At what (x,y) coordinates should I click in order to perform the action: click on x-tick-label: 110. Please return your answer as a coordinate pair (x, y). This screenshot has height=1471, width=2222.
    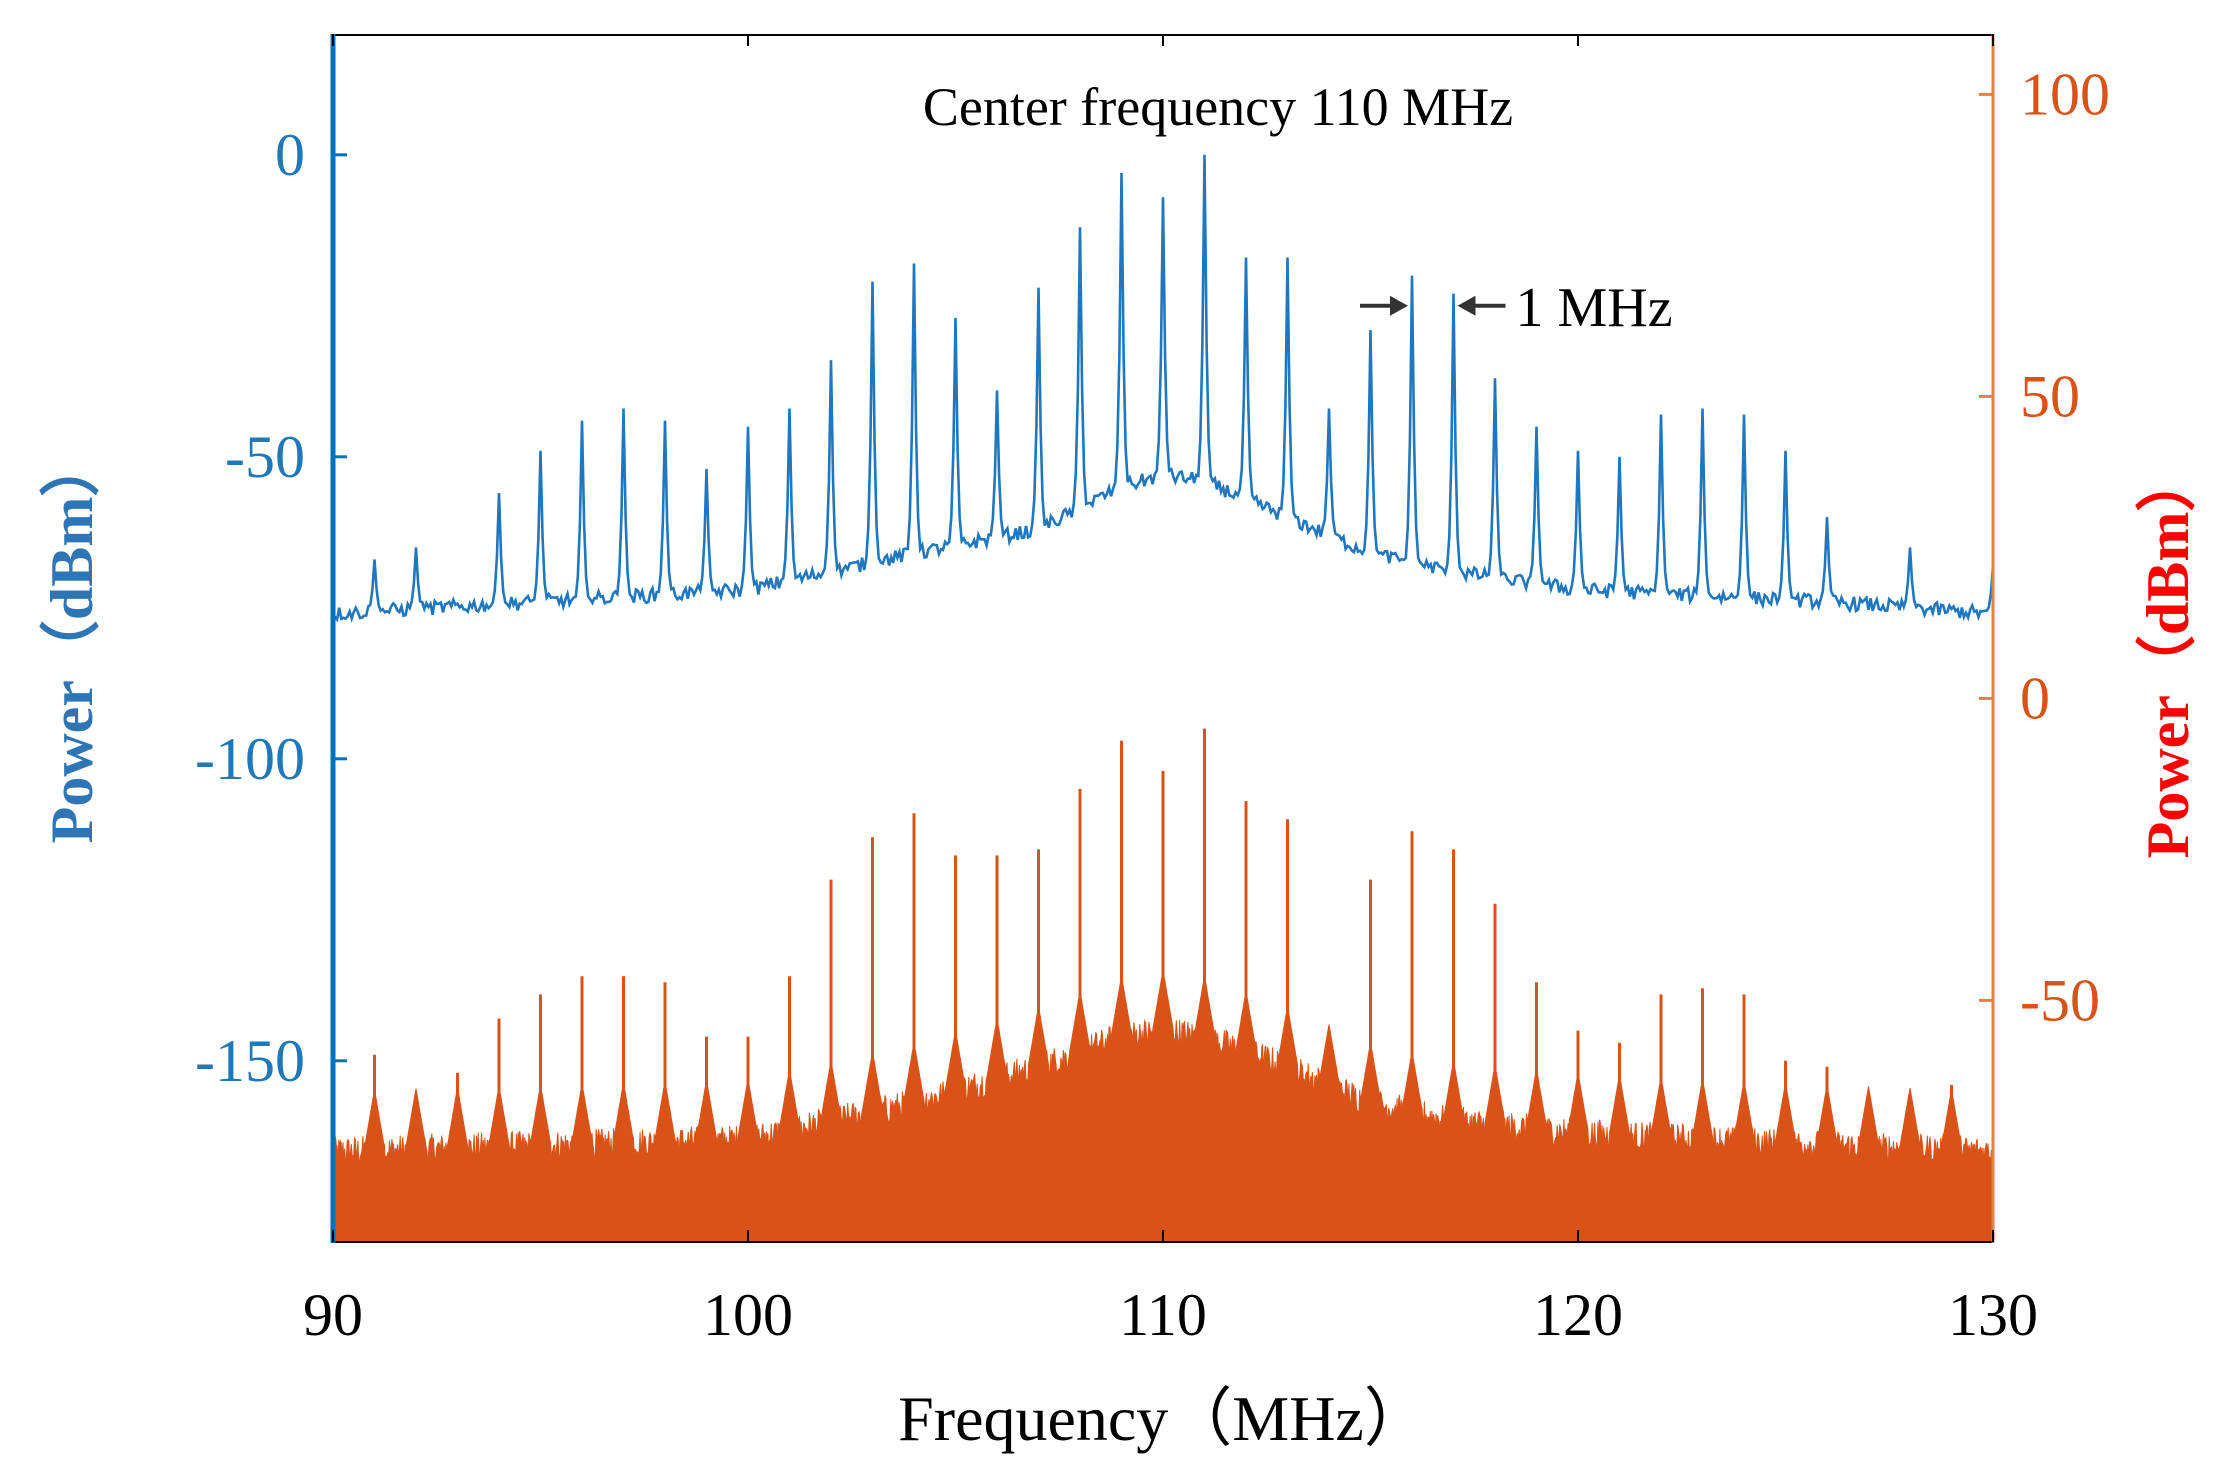
    Looking at the image, I should click on (1163, 1315).